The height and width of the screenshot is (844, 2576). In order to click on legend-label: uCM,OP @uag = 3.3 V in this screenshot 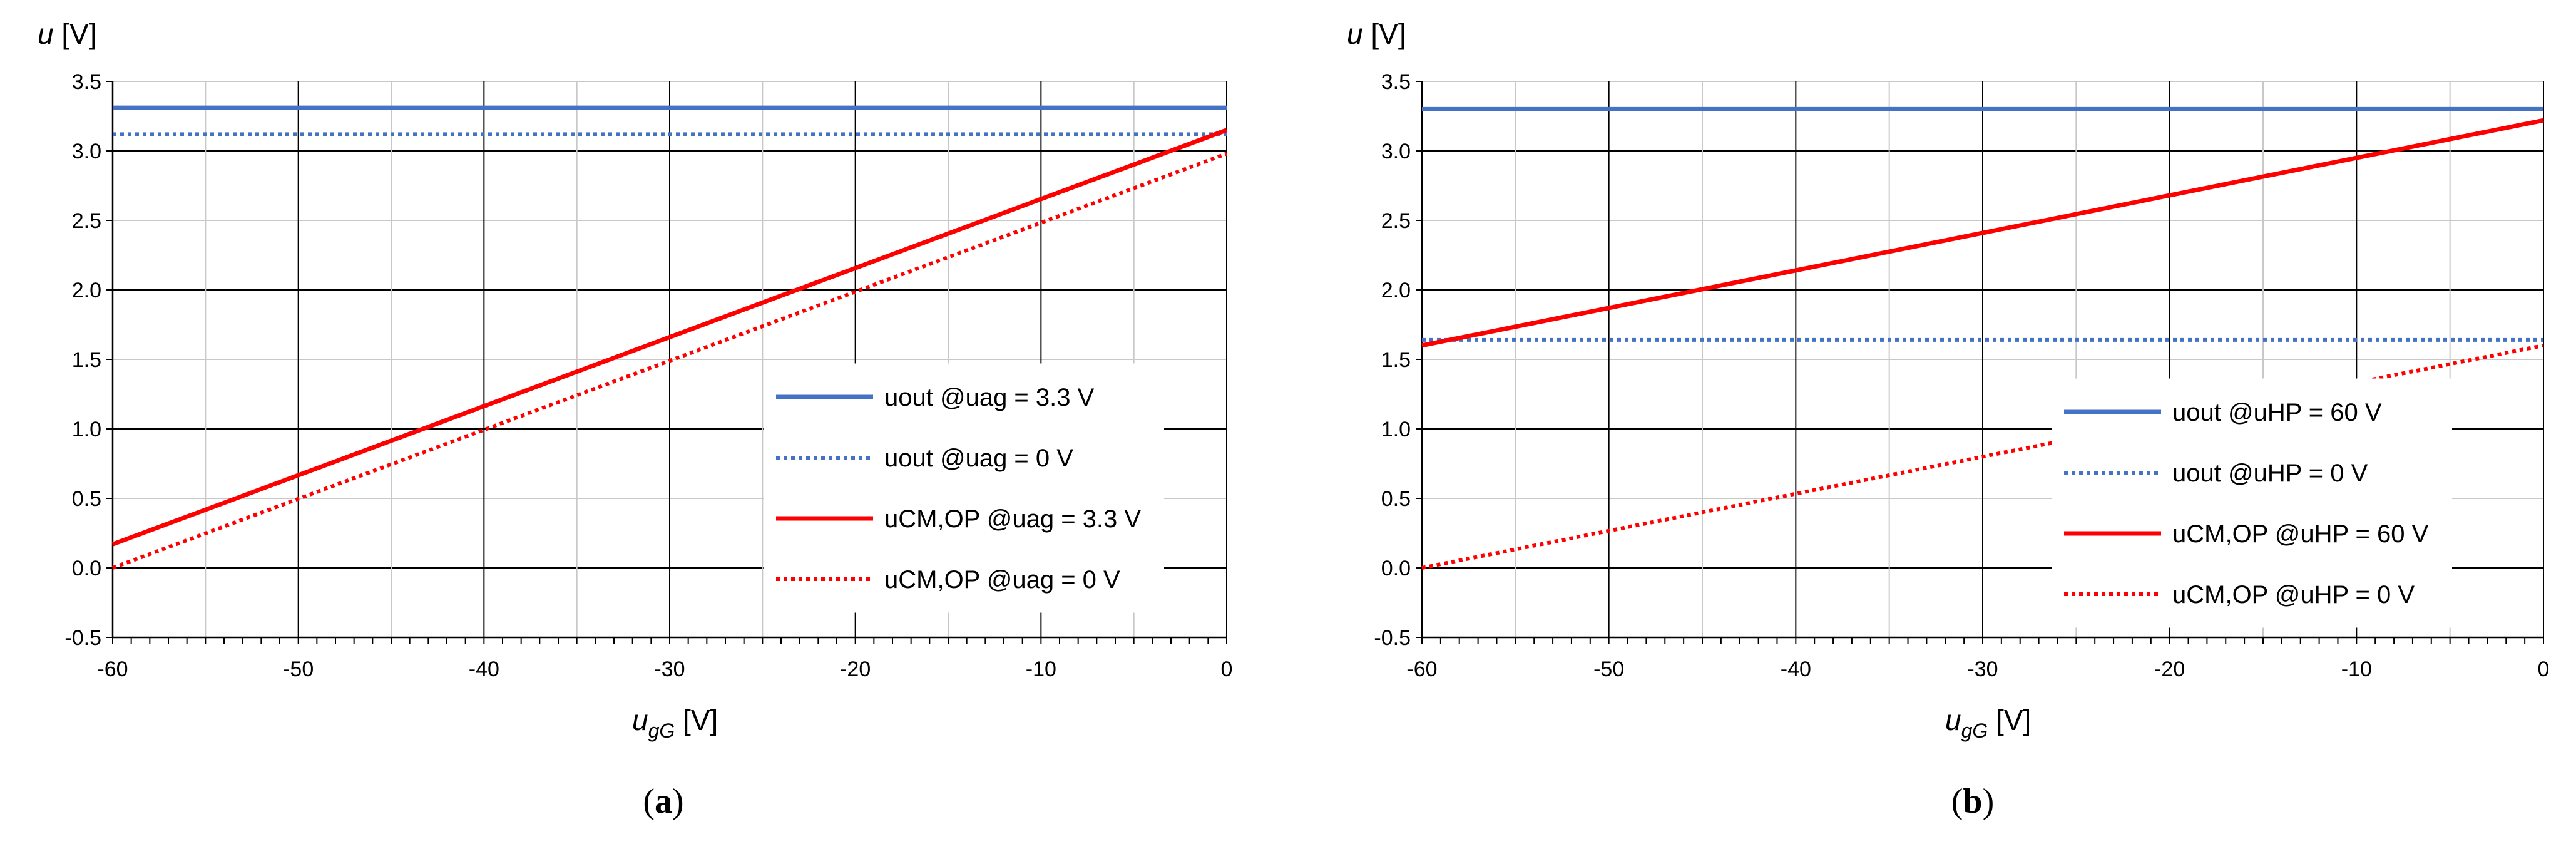, I will do `click(1012, 519)`.